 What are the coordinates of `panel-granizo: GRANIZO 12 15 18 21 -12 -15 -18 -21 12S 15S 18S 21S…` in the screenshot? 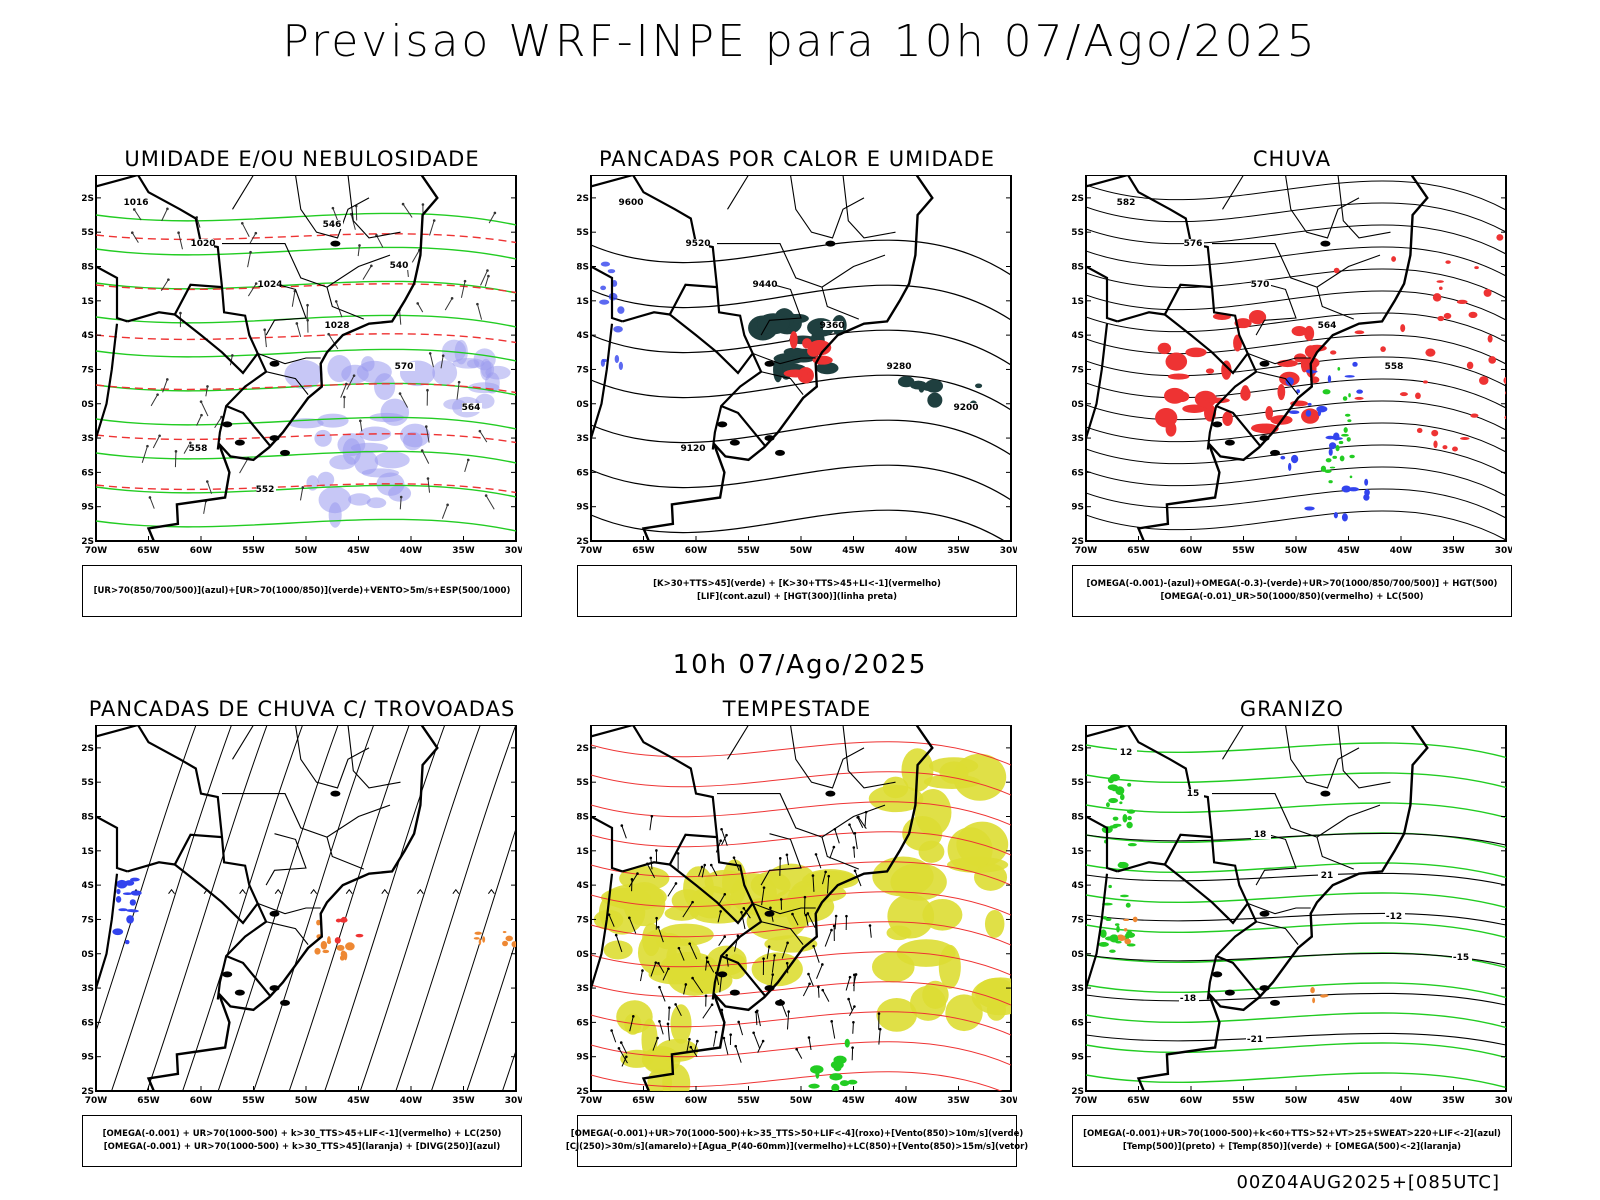 It's located at (1292, 932).